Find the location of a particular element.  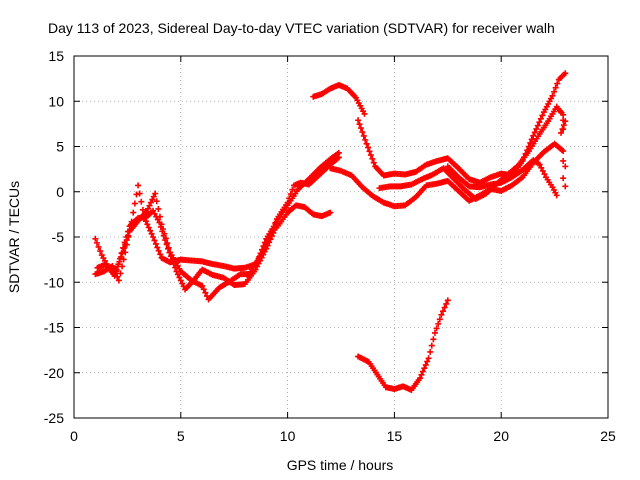

y-tick-label: 15 is located at coordinates (56, 56).